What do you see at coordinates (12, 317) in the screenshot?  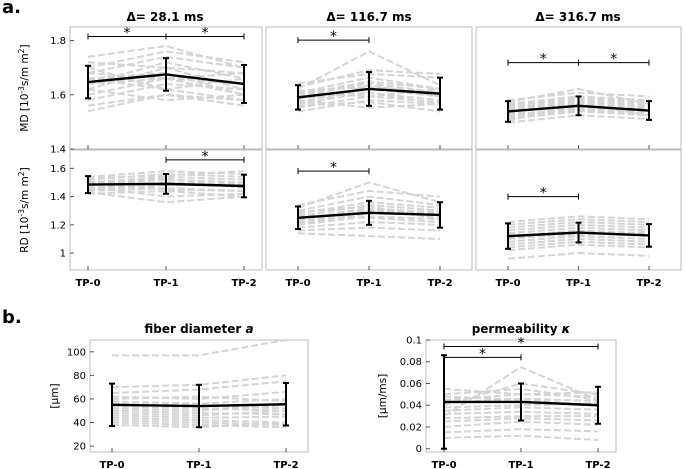 I see `panel-letter-b: b.` at bounding box center [12, 317].